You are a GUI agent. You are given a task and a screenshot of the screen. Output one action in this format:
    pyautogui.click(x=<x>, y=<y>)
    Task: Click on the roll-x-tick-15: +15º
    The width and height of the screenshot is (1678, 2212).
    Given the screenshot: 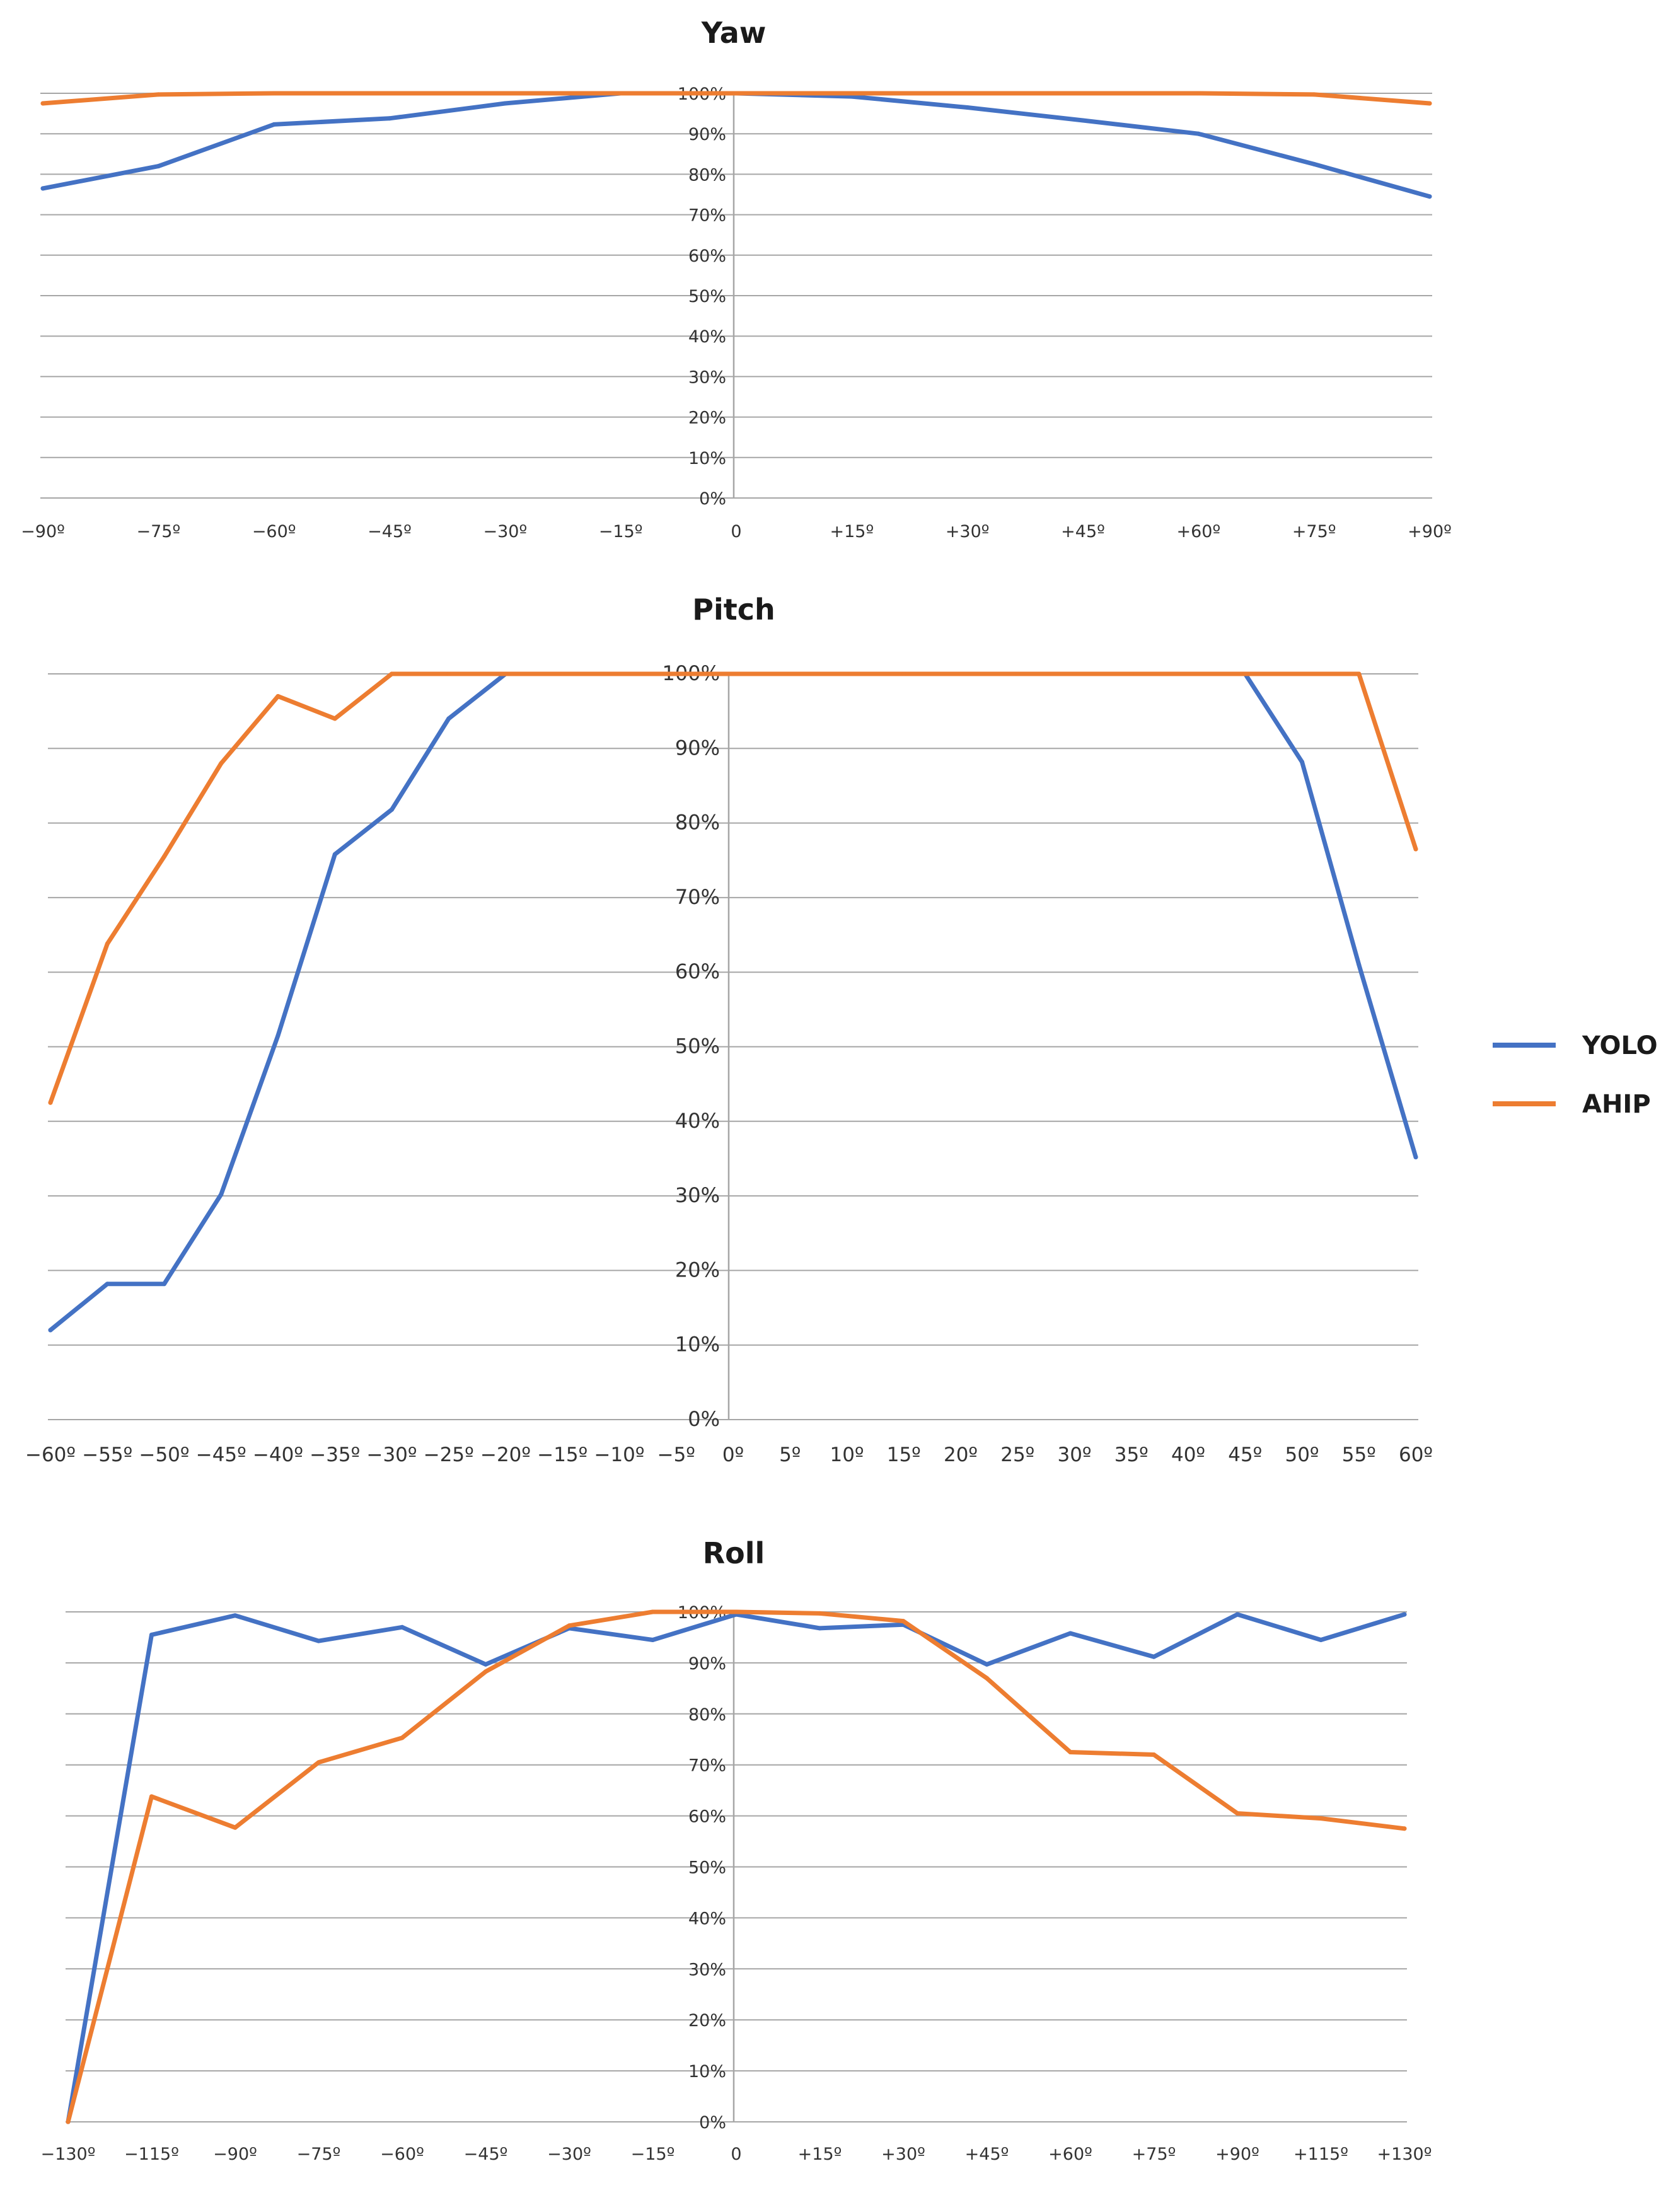 What is the action you would take?
    pyautogui.click(x=820, y=2154)
    